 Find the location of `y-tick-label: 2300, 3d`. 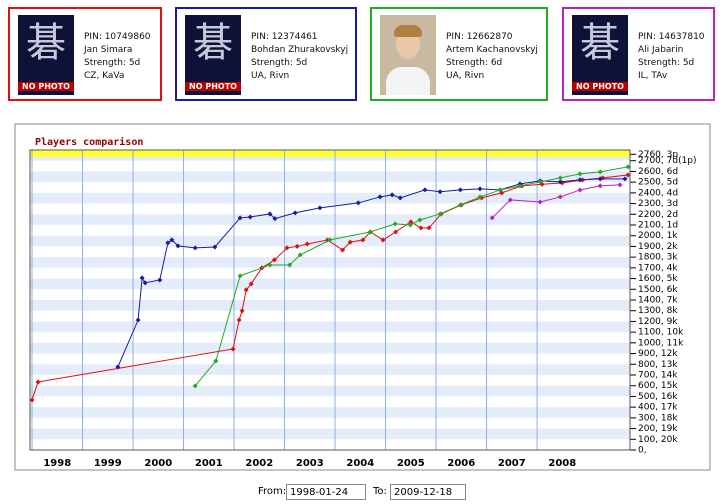

y-tick-label: 2300, 3d is located at coordinates (658, 204).